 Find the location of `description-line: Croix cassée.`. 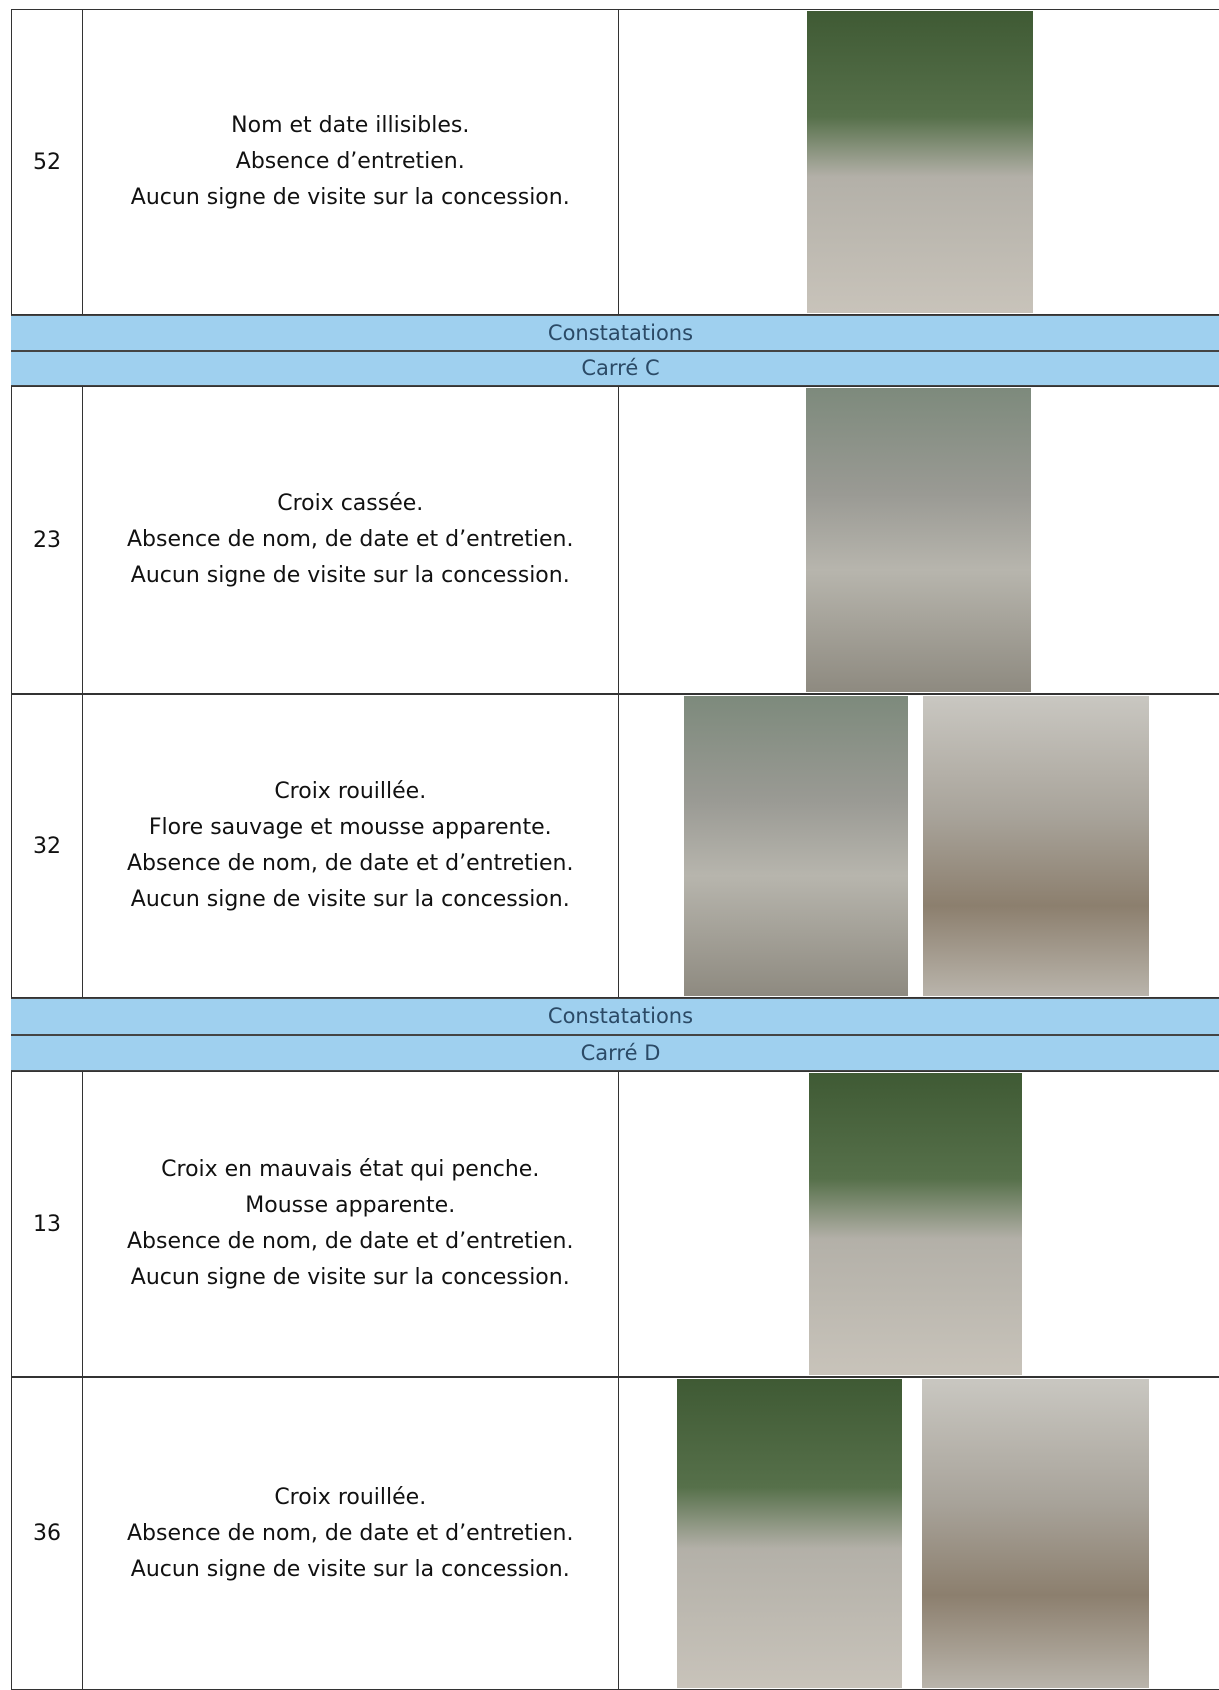

description-line: Croix cassée. is located at coordinates (350, 504).